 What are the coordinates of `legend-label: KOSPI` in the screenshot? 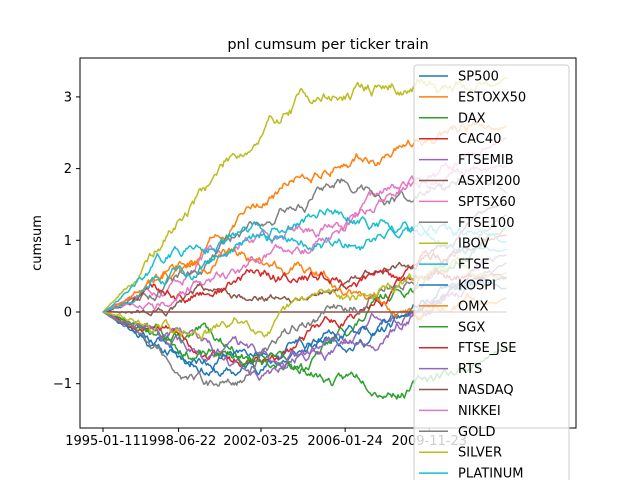 It's located at (477, 286).